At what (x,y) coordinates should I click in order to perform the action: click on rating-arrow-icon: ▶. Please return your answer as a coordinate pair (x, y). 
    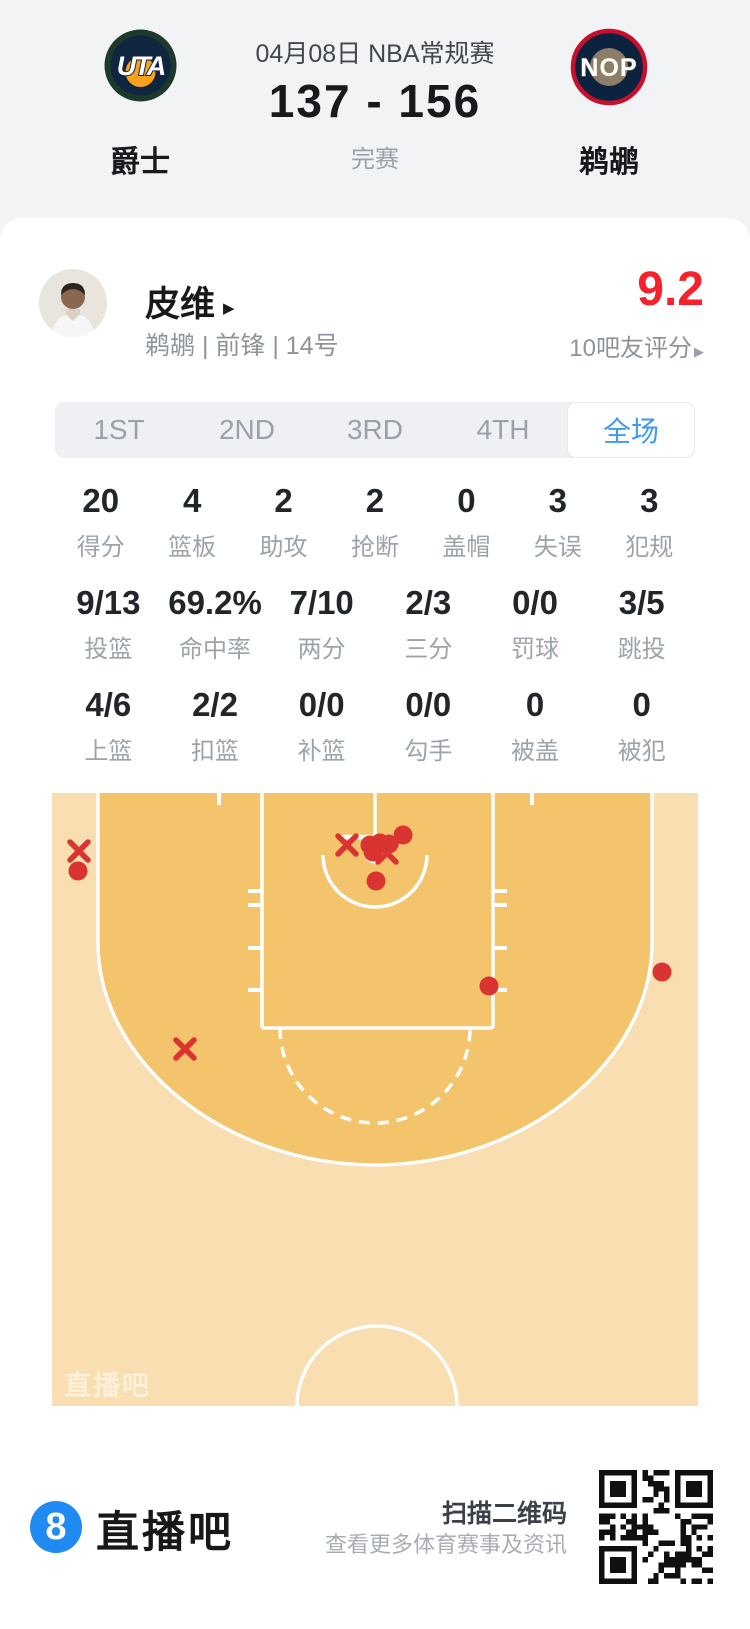
    Looking at the image, I should click on (699, 351).